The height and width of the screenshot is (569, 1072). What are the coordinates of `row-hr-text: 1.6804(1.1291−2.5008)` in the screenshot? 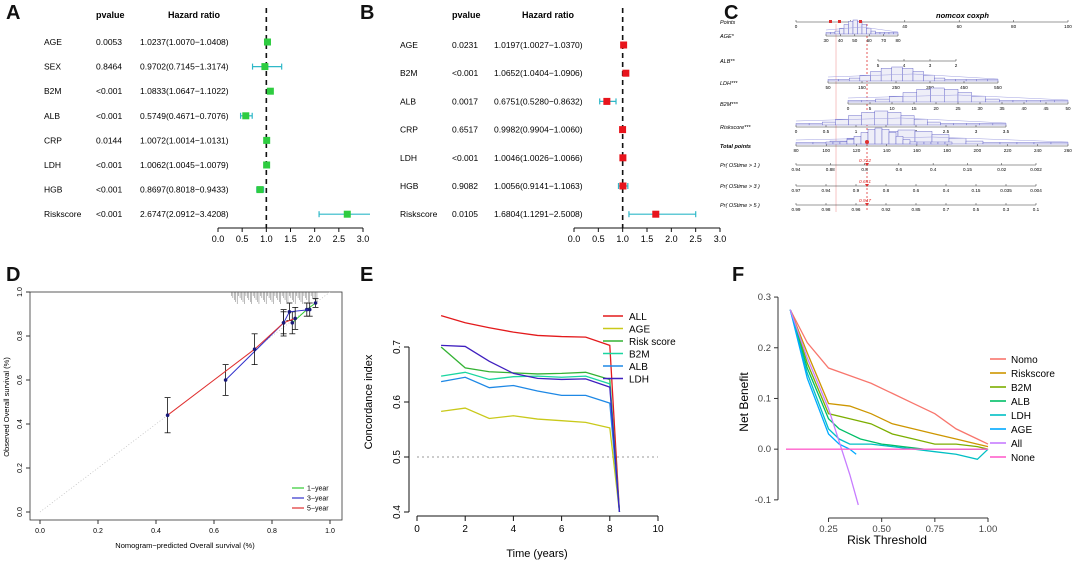 It's located at (538, 214).